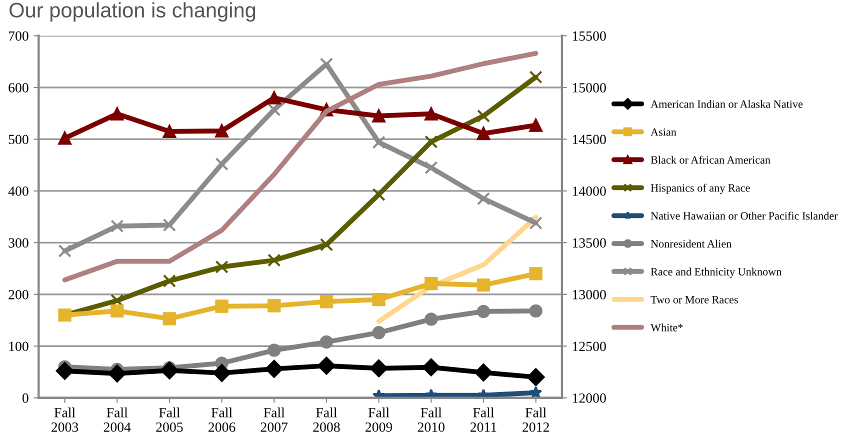 The width and height of the screenshot is (858, 447). Describe the element at coordinates (666, 328) in the screenshot. I see `legend-label: White*` at that location.